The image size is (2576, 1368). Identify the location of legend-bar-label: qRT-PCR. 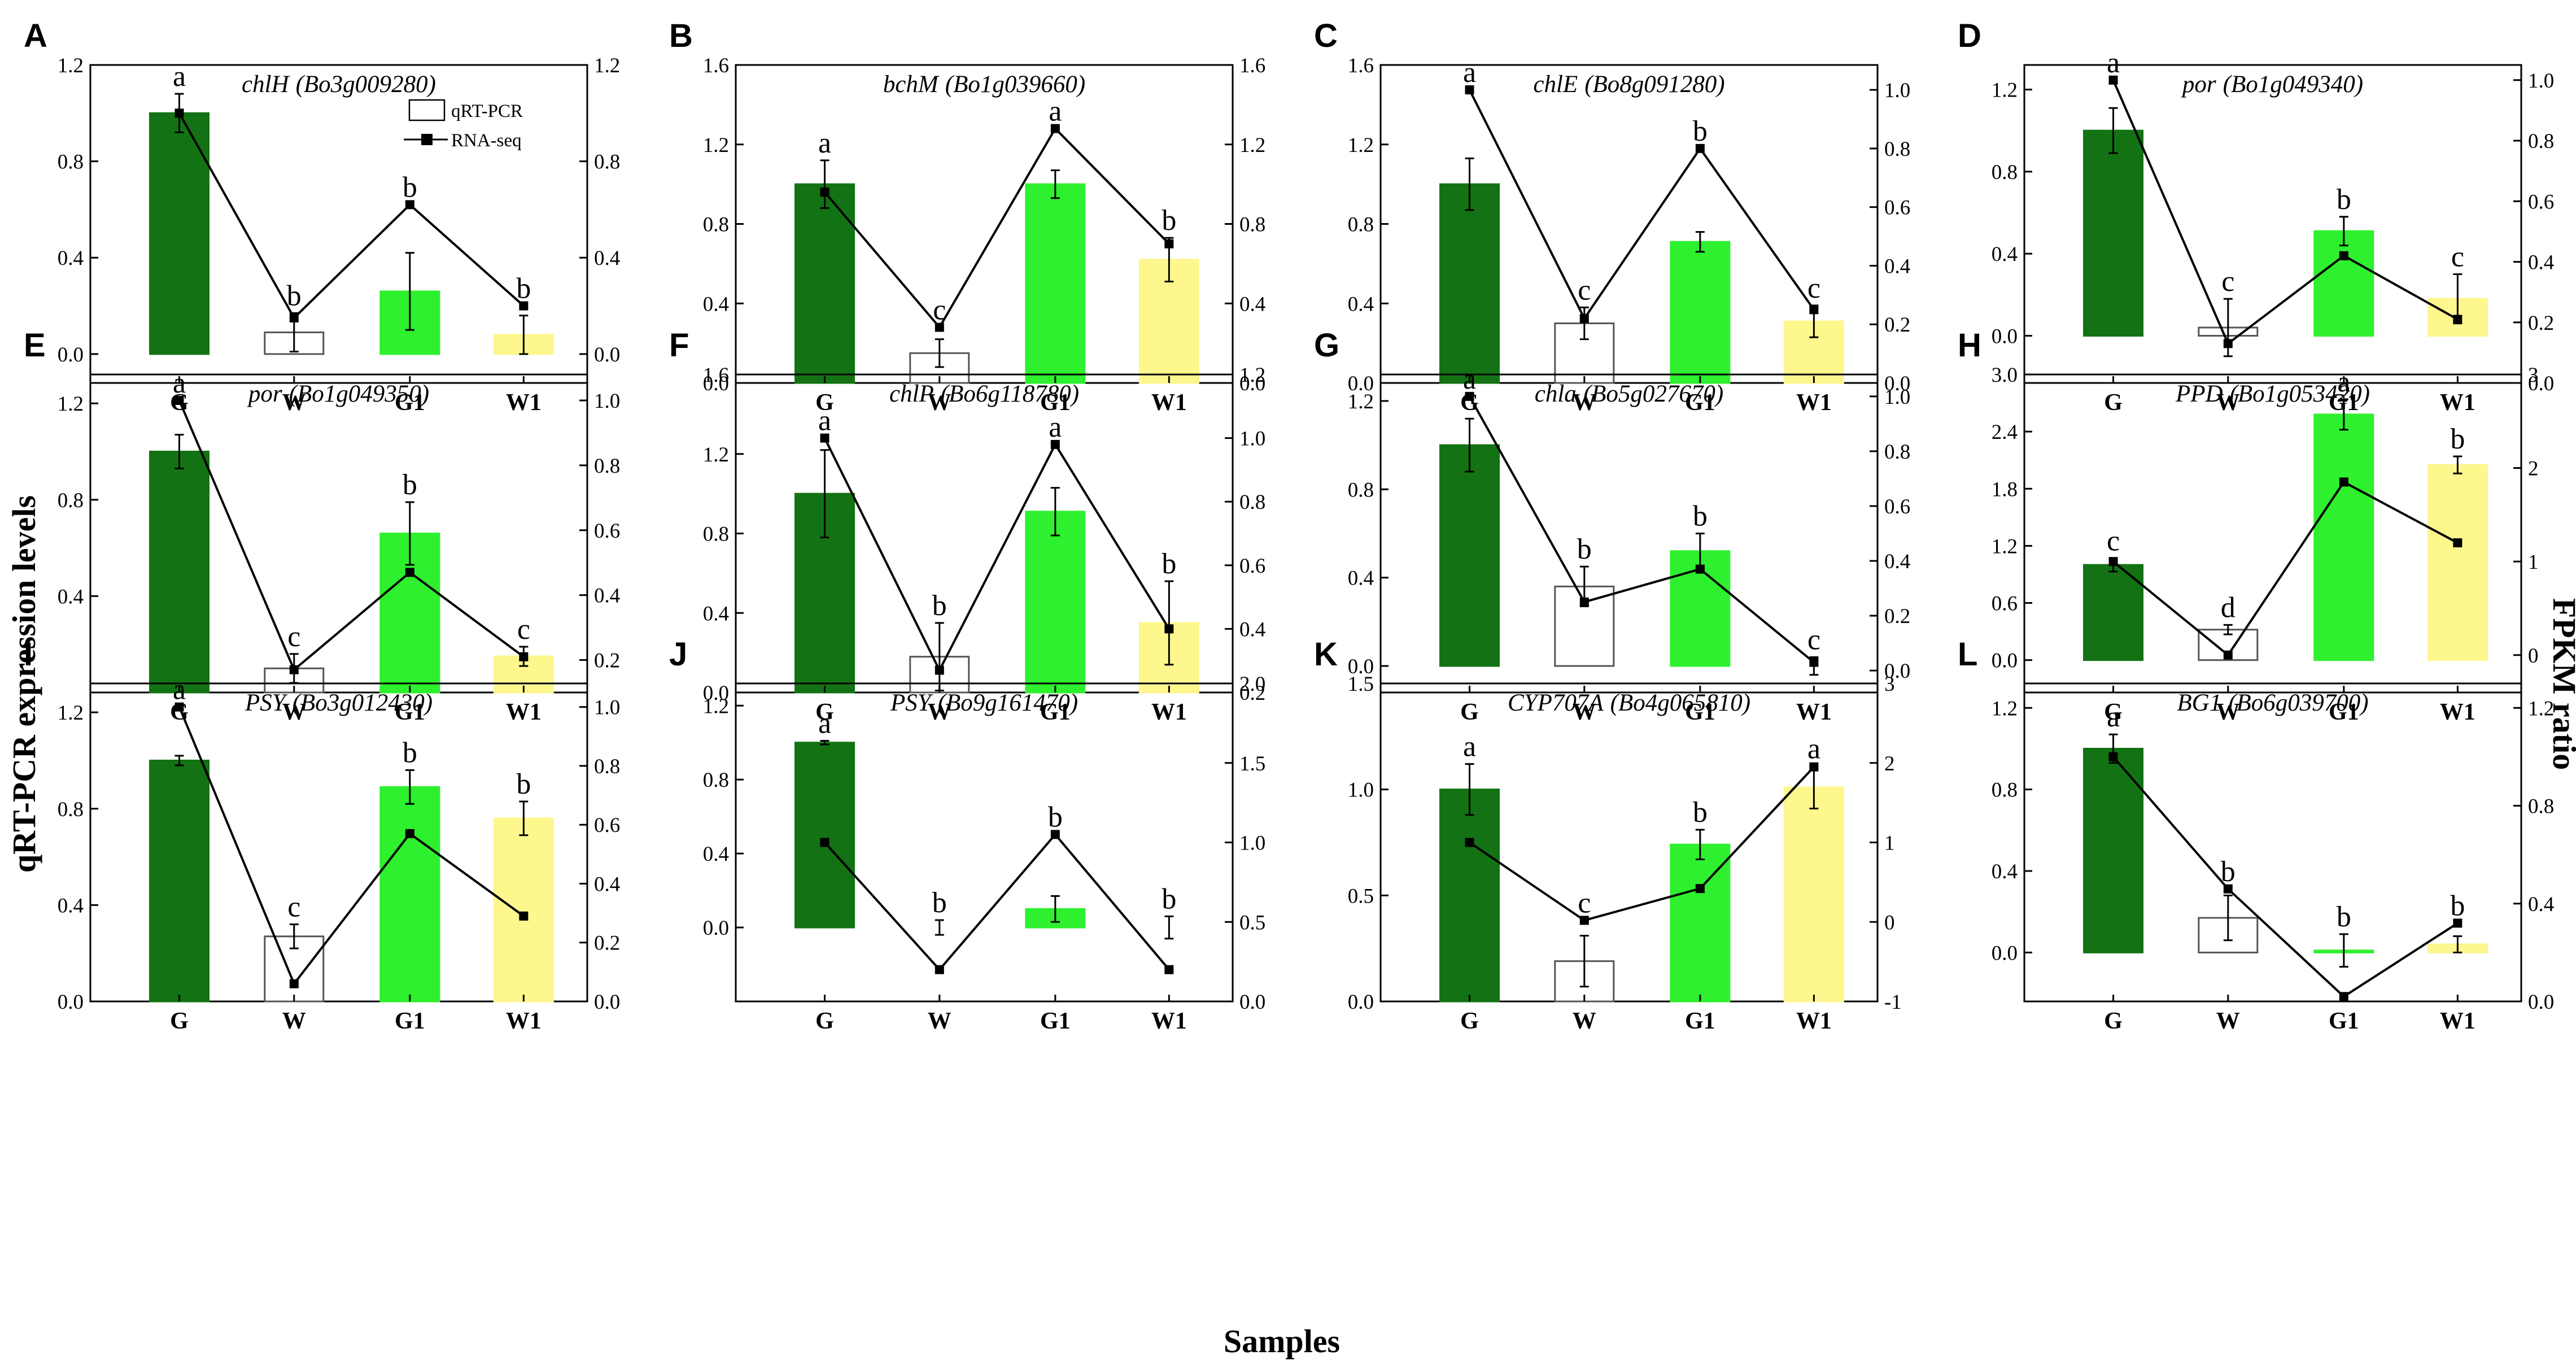
(487, 111).